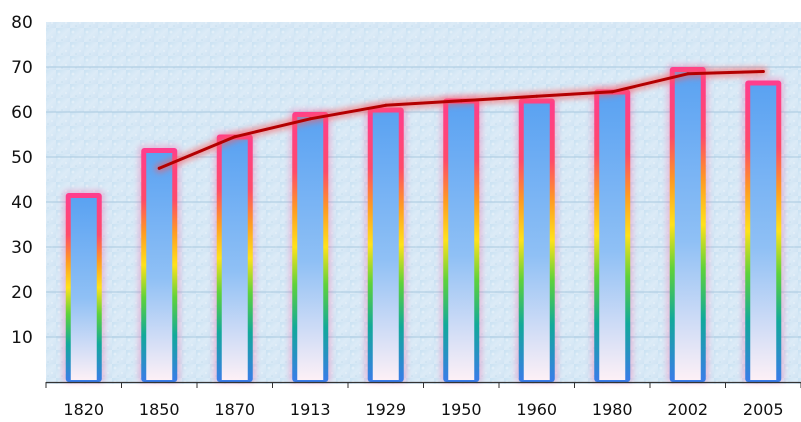  What do you see at coordinates (22, 203) in the screenshot?
I see `y-tick-label: 40` at bounding box center [22, 203].